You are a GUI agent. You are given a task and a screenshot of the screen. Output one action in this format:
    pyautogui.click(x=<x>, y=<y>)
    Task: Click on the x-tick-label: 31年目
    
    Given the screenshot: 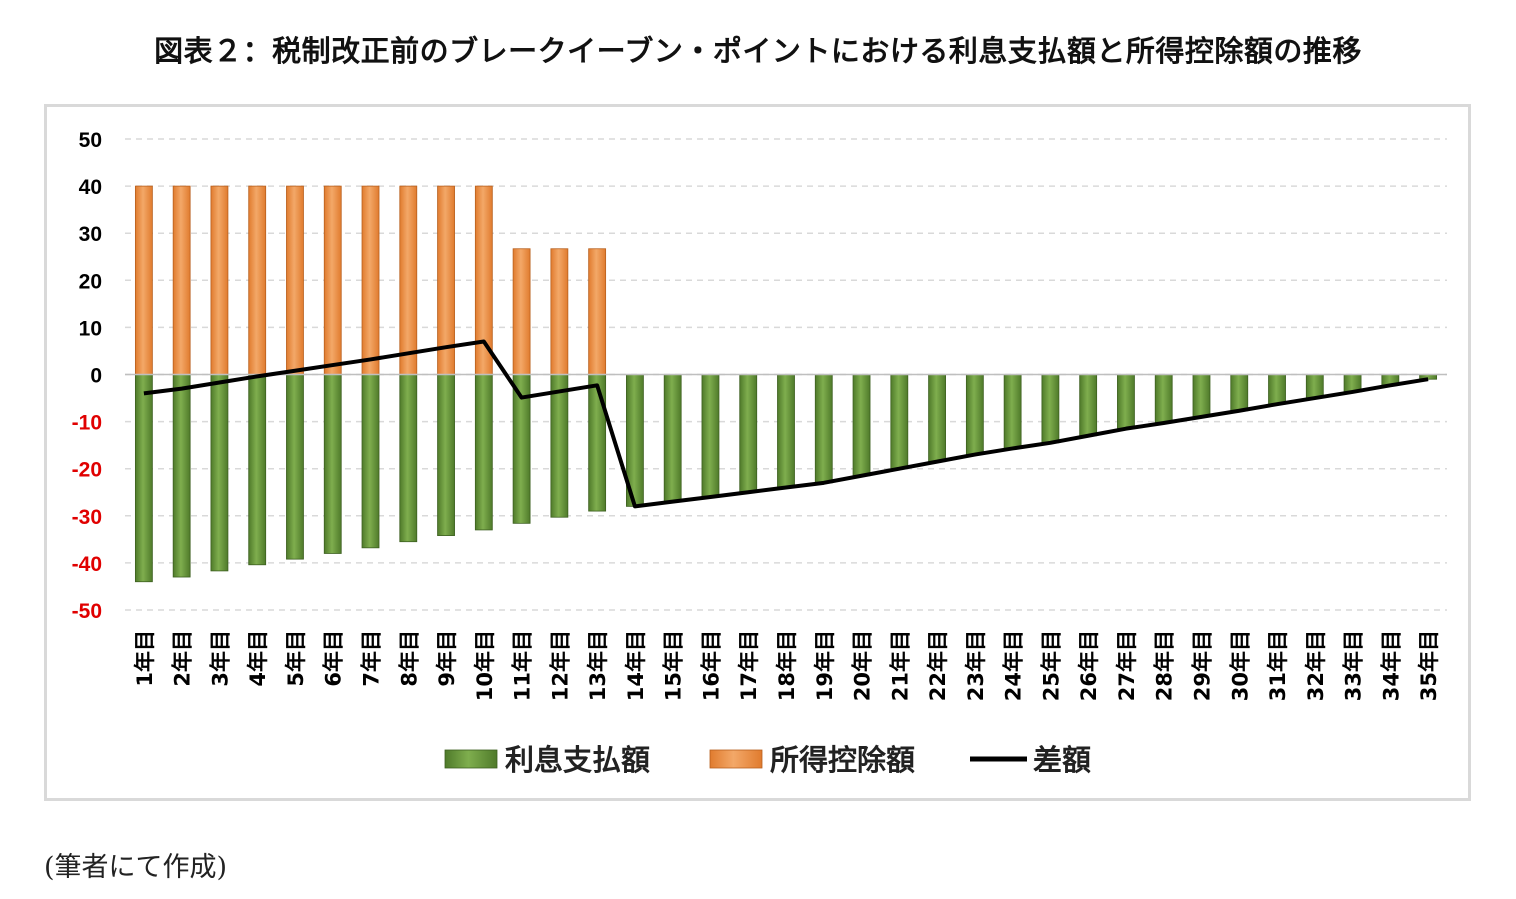 What is the action you would take?
    pyautogui.click(x=1278, y=665)
    